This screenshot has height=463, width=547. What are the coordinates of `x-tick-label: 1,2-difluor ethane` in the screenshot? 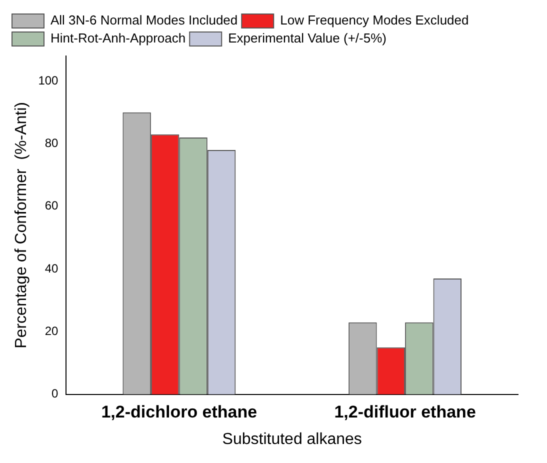 It's located at (405, 412).